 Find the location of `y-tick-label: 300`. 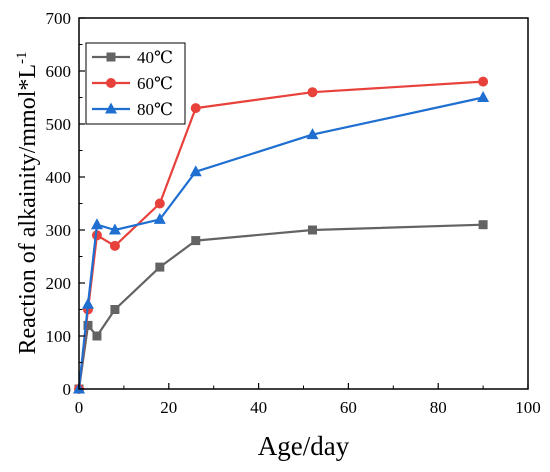

y-tick-label: 300 is located at coordinates (59, 230).